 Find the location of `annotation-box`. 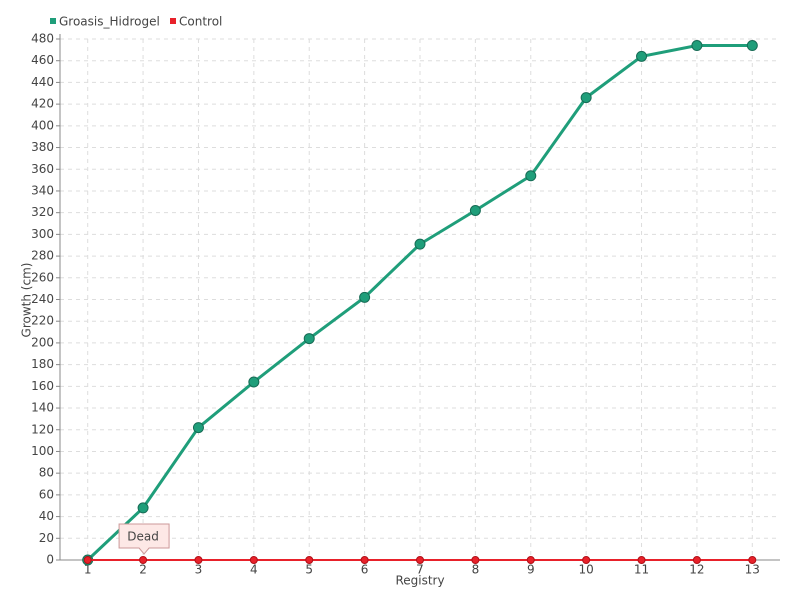

annotation-box is located at coordinates (144, 539).